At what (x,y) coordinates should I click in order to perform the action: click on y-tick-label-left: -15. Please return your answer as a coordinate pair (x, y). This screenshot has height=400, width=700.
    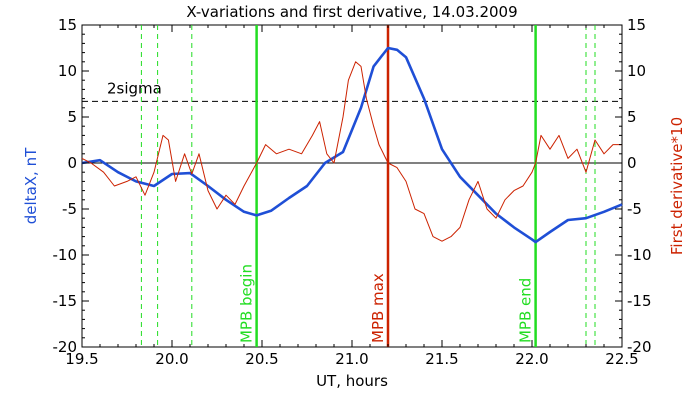
    Looking at the image, I should click on (65, 301).